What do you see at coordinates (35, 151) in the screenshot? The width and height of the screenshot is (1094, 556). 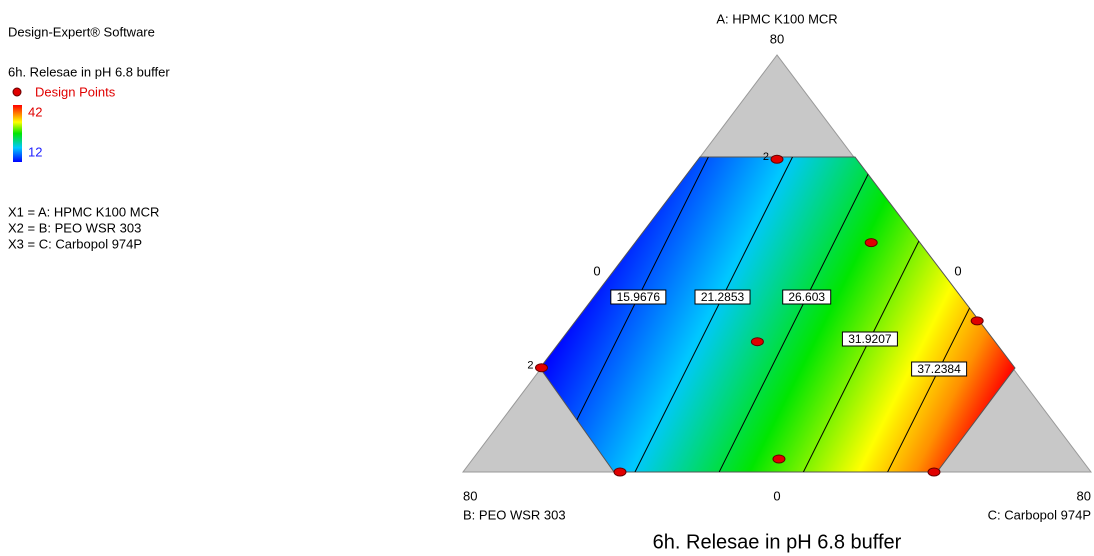 I see `legend-low: 12` at bounding box center [35, 151].